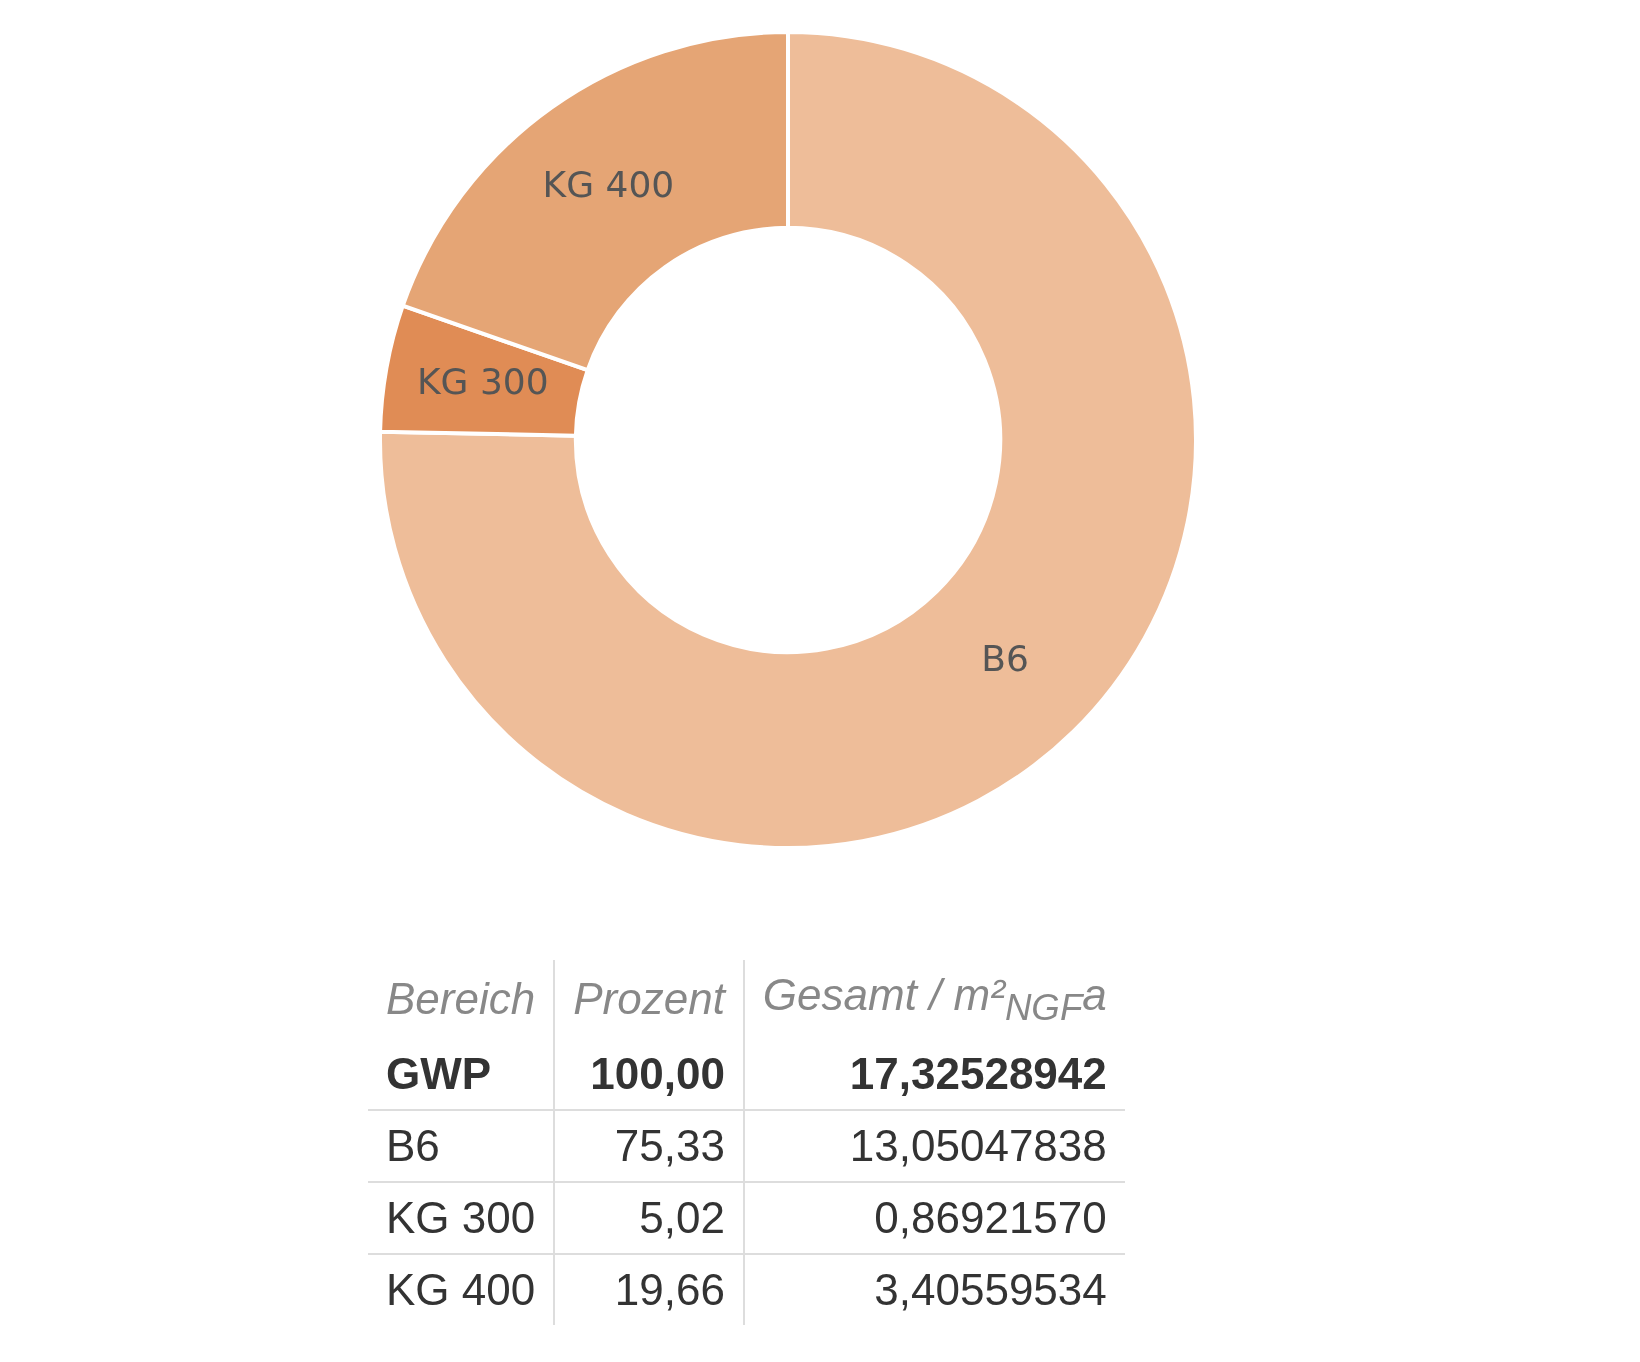  I want to click on slice-label: KG 300, so click(482, 382).